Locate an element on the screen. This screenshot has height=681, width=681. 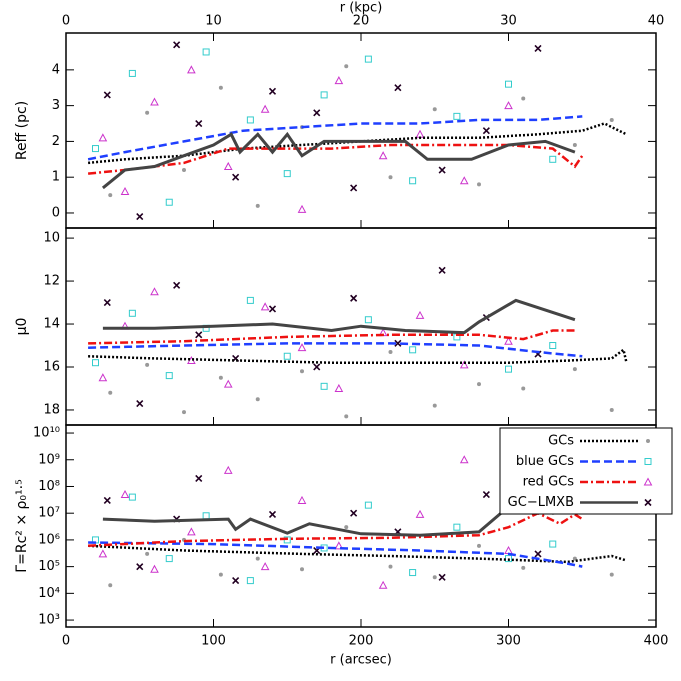
y-tick-label: 10 is located at coordinates (51, 238).